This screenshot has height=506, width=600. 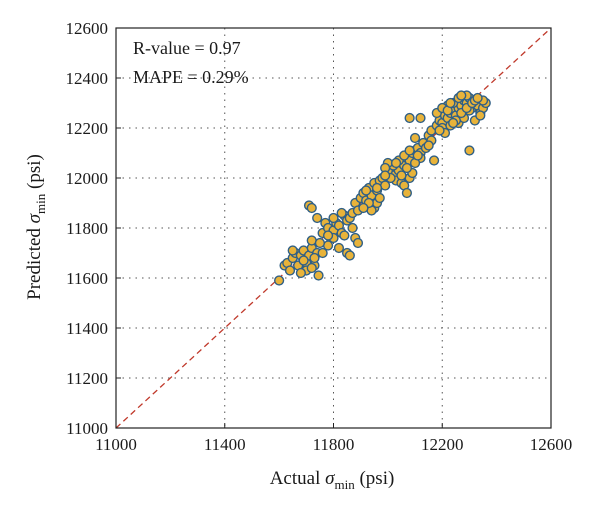 I want to click on x-axis-label-symbol: σ, so click(x=330, y=478).